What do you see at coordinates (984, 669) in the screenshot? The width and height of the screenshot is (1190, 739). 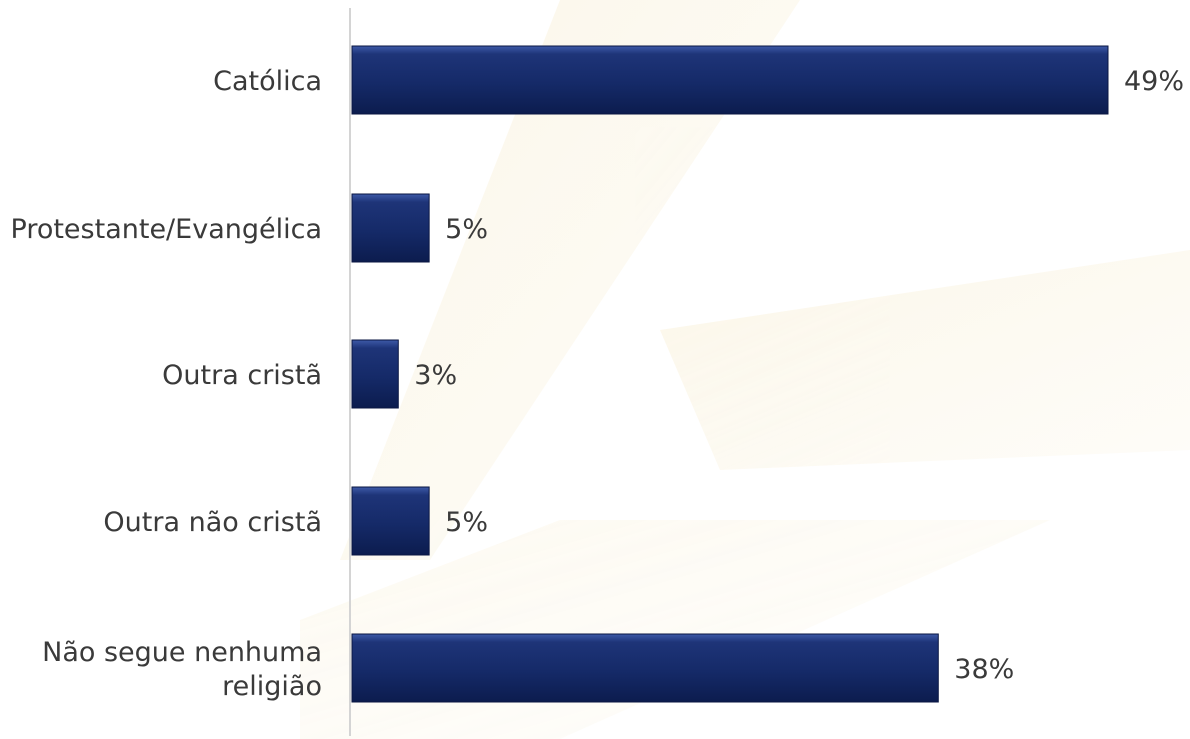 I see `value-label-4: 38%` at bounding box center [984, 669].